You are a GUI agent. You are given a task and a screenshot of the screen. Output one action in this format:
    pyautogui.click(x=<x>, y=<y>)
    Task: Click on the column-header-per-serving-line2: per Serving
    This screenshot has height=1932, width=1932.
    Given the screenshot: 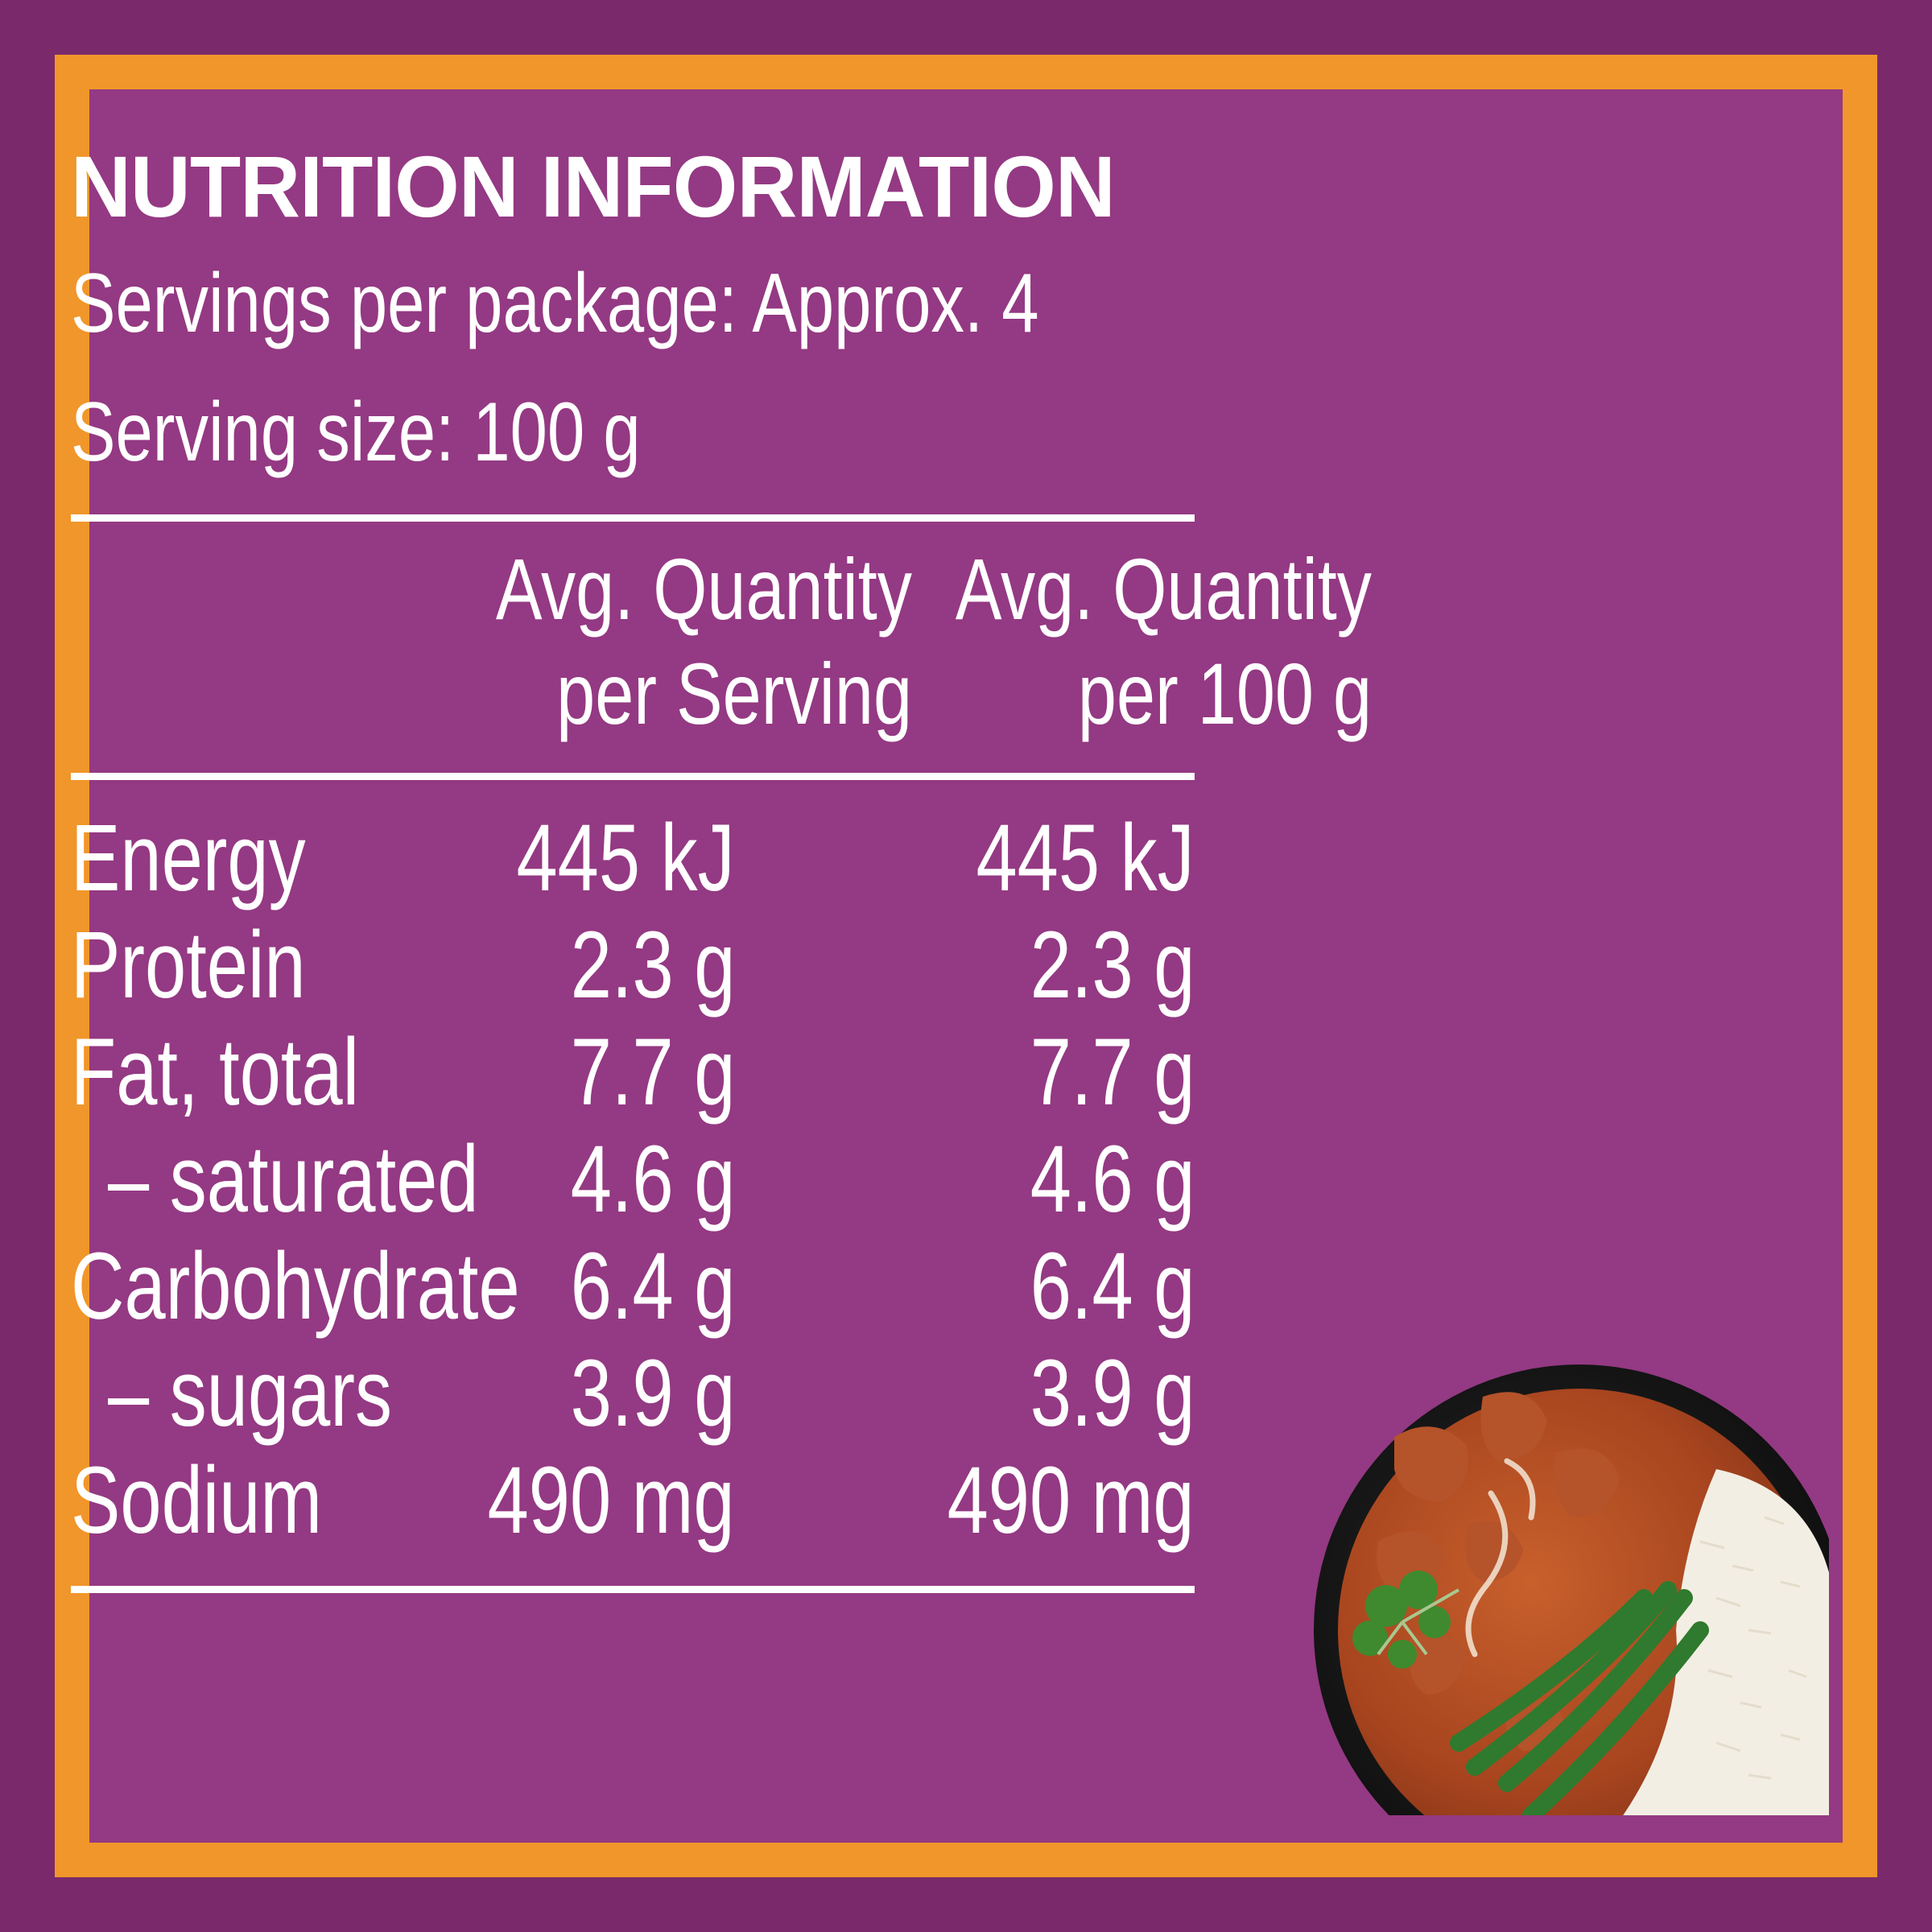 What is the action you would take?
    pyautogui.click(x=734, y=693)
    